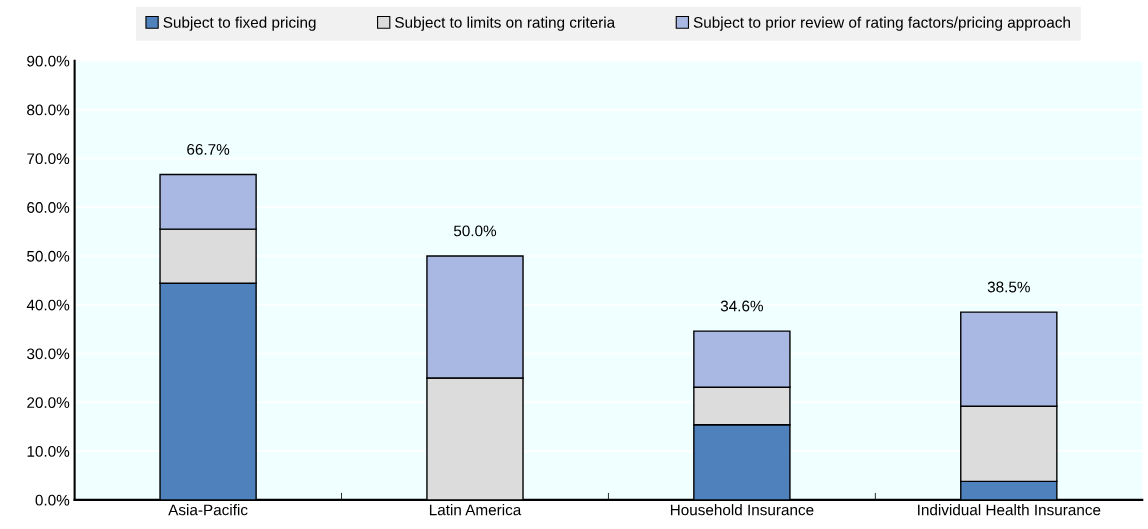  What do you see at coordinates (48, 305) in the screenshot?
I see `y-tick-label: 40.0%` at bounding box center [48, 305].